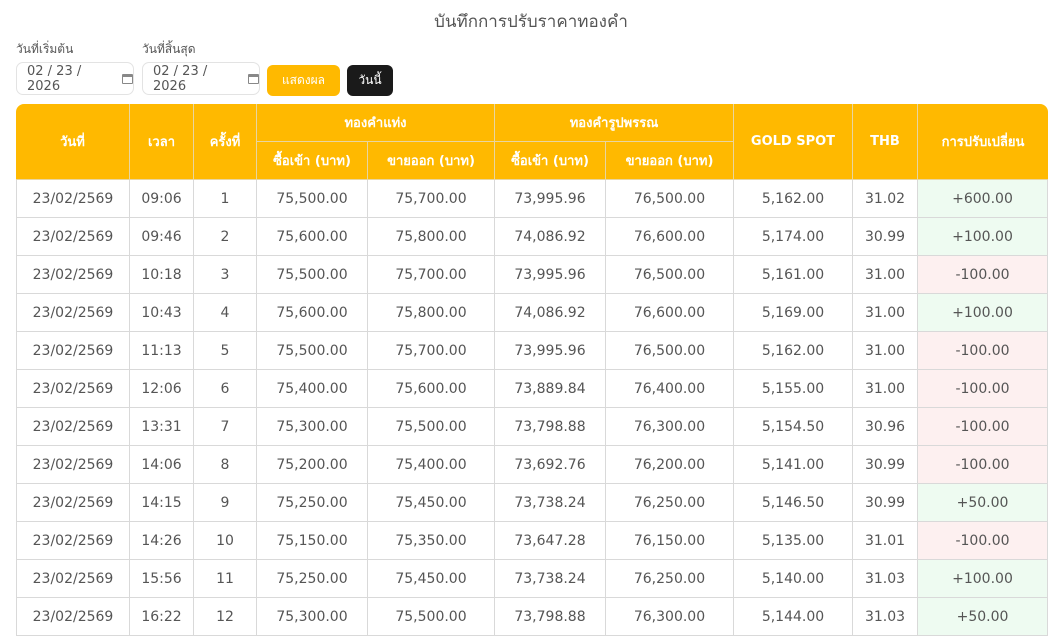 The image size is (1062, 642). What do you see at coordinates (885, 142) in the screenshot?
I see `header-thb: THB` at bounding box center [885, 142].